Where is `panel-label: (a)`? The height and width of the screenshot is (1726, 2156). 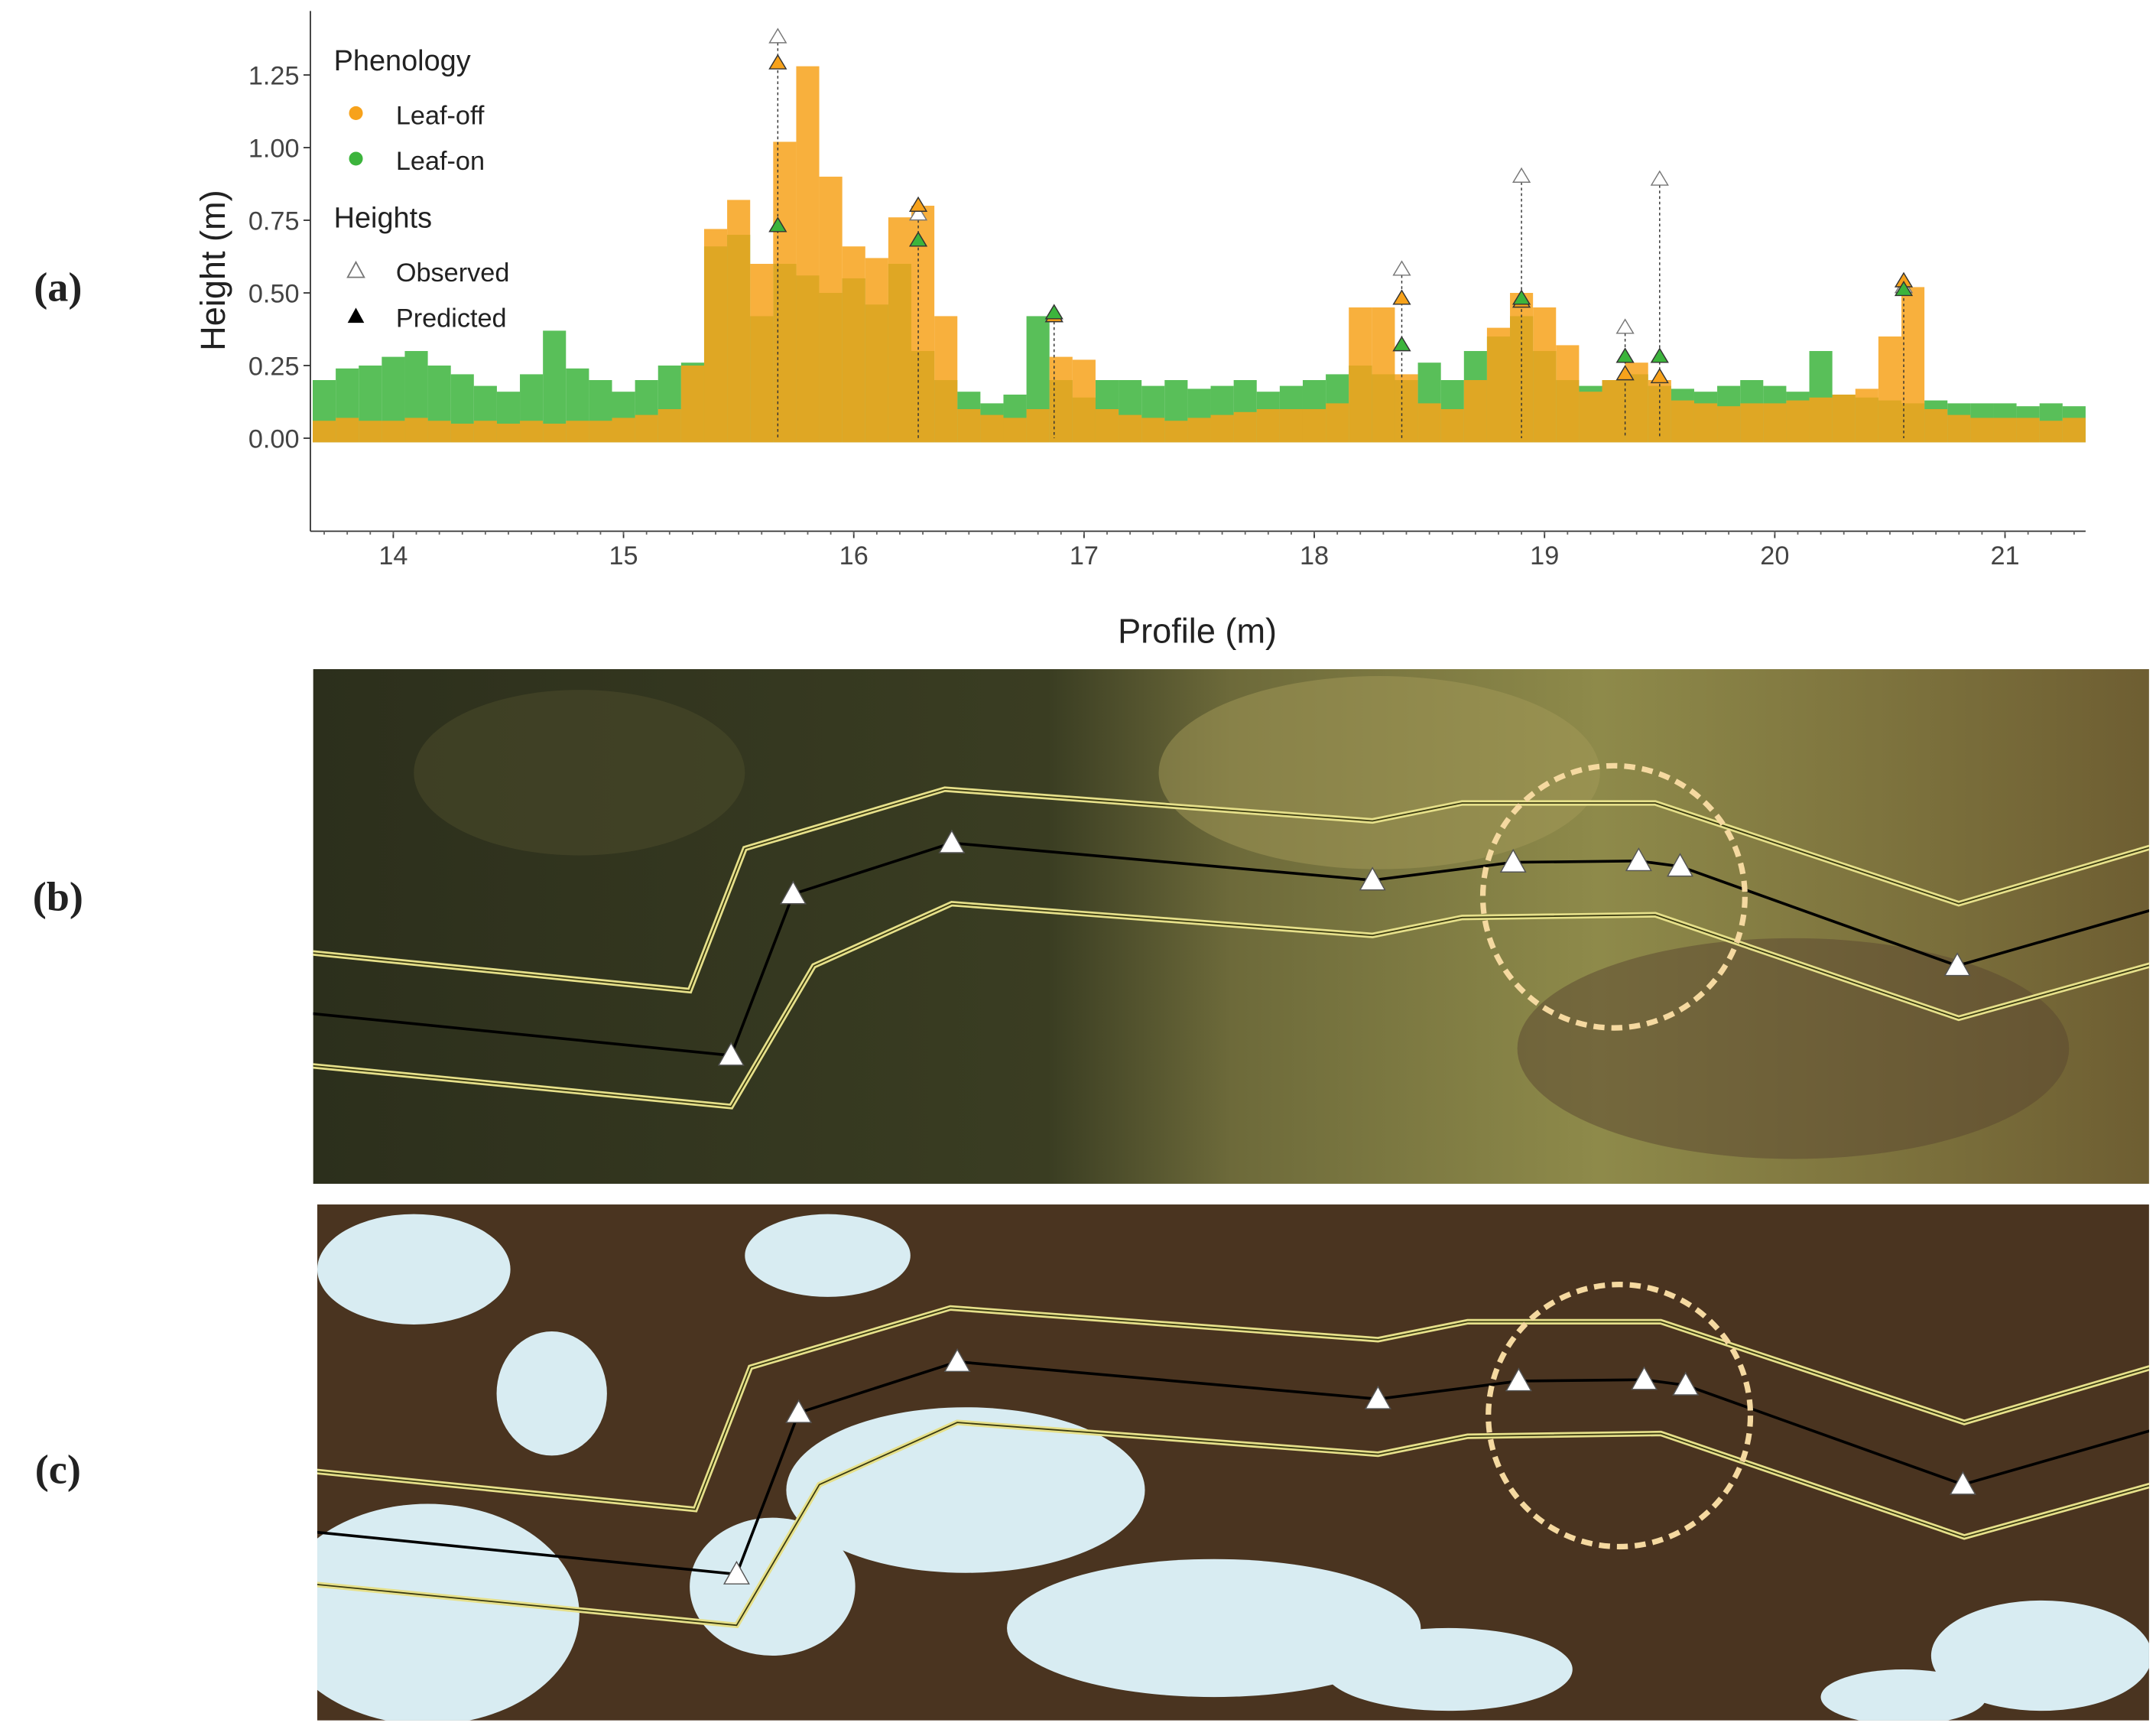
panel-label: (a) is located at coordinates (58, 287).